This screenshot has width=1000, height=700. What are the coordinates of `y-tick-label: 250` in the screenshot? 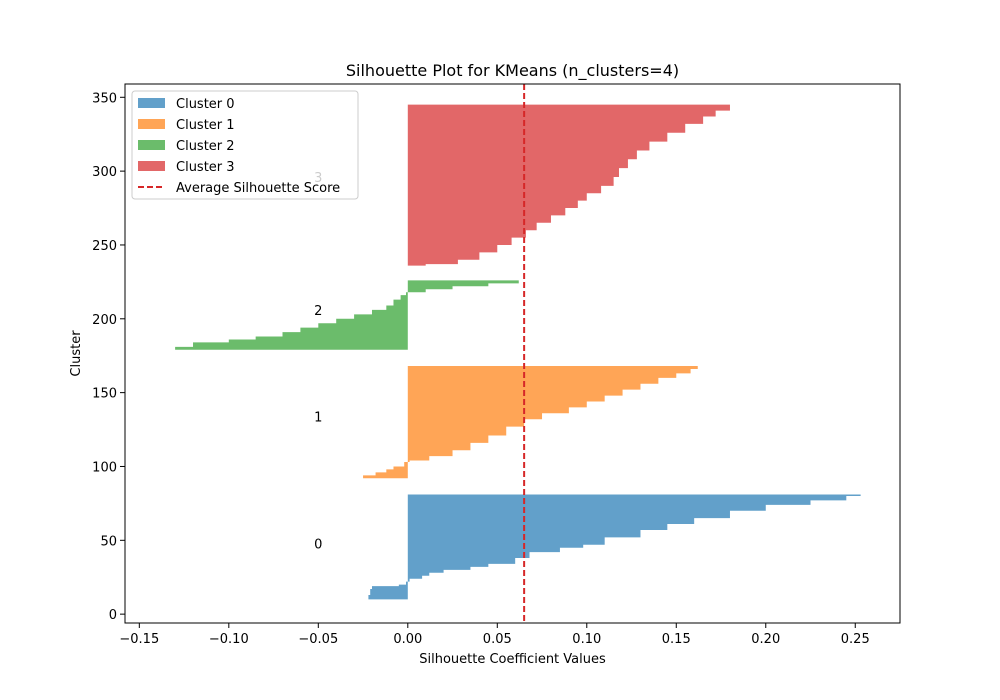 It's located at (104, 246).